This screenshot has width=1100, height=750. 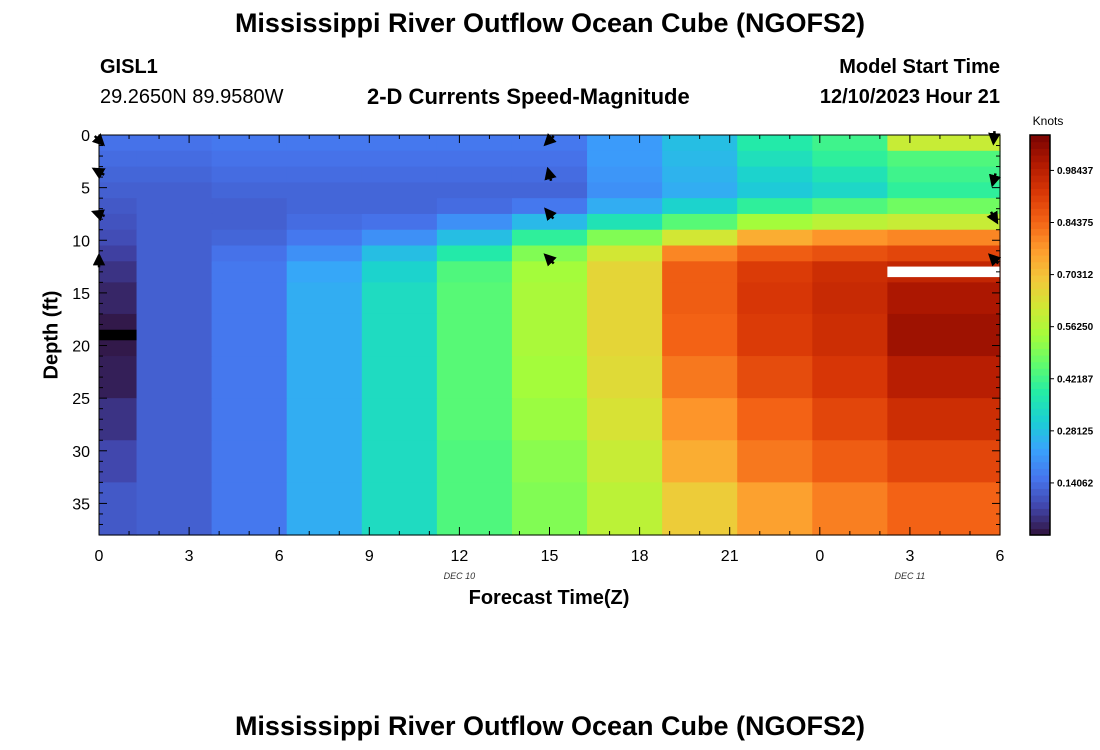 I want to click on x-tick-label: 6, so click(x=279, y=556).